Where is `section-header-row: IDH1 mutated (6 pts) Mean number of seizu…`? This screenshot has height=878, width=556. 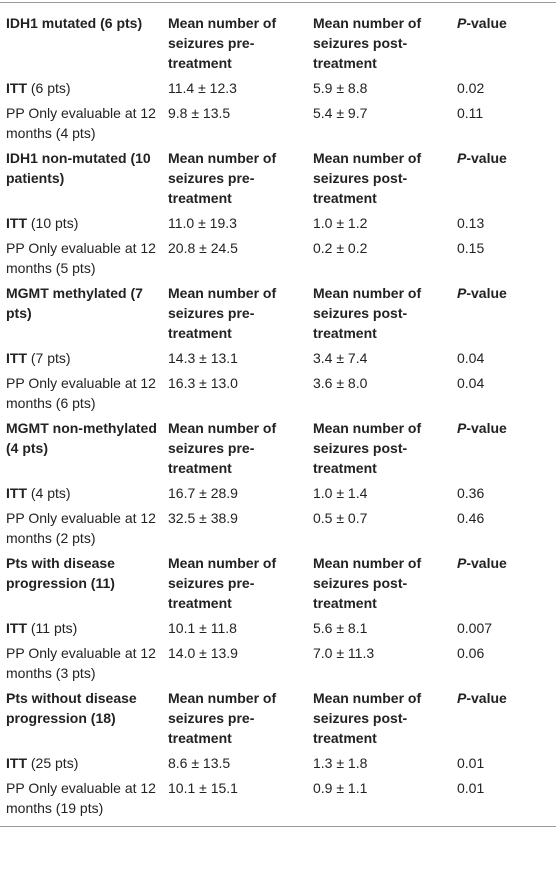
section-header-row: IDH1 mutated (6 pts) Mean number of seizu… is located at coordinates (278, 39).